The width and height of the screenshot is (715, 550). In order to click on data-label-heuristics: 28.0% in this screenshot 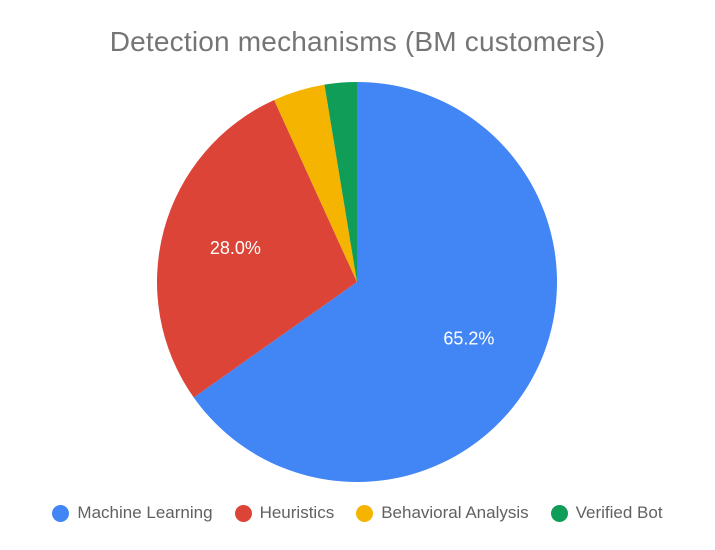, I will do `click(235, 248)`.